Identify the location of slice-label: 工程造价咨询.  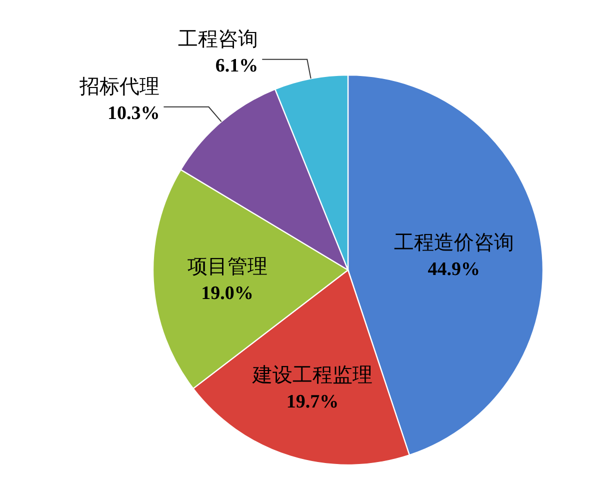
(454, 243).